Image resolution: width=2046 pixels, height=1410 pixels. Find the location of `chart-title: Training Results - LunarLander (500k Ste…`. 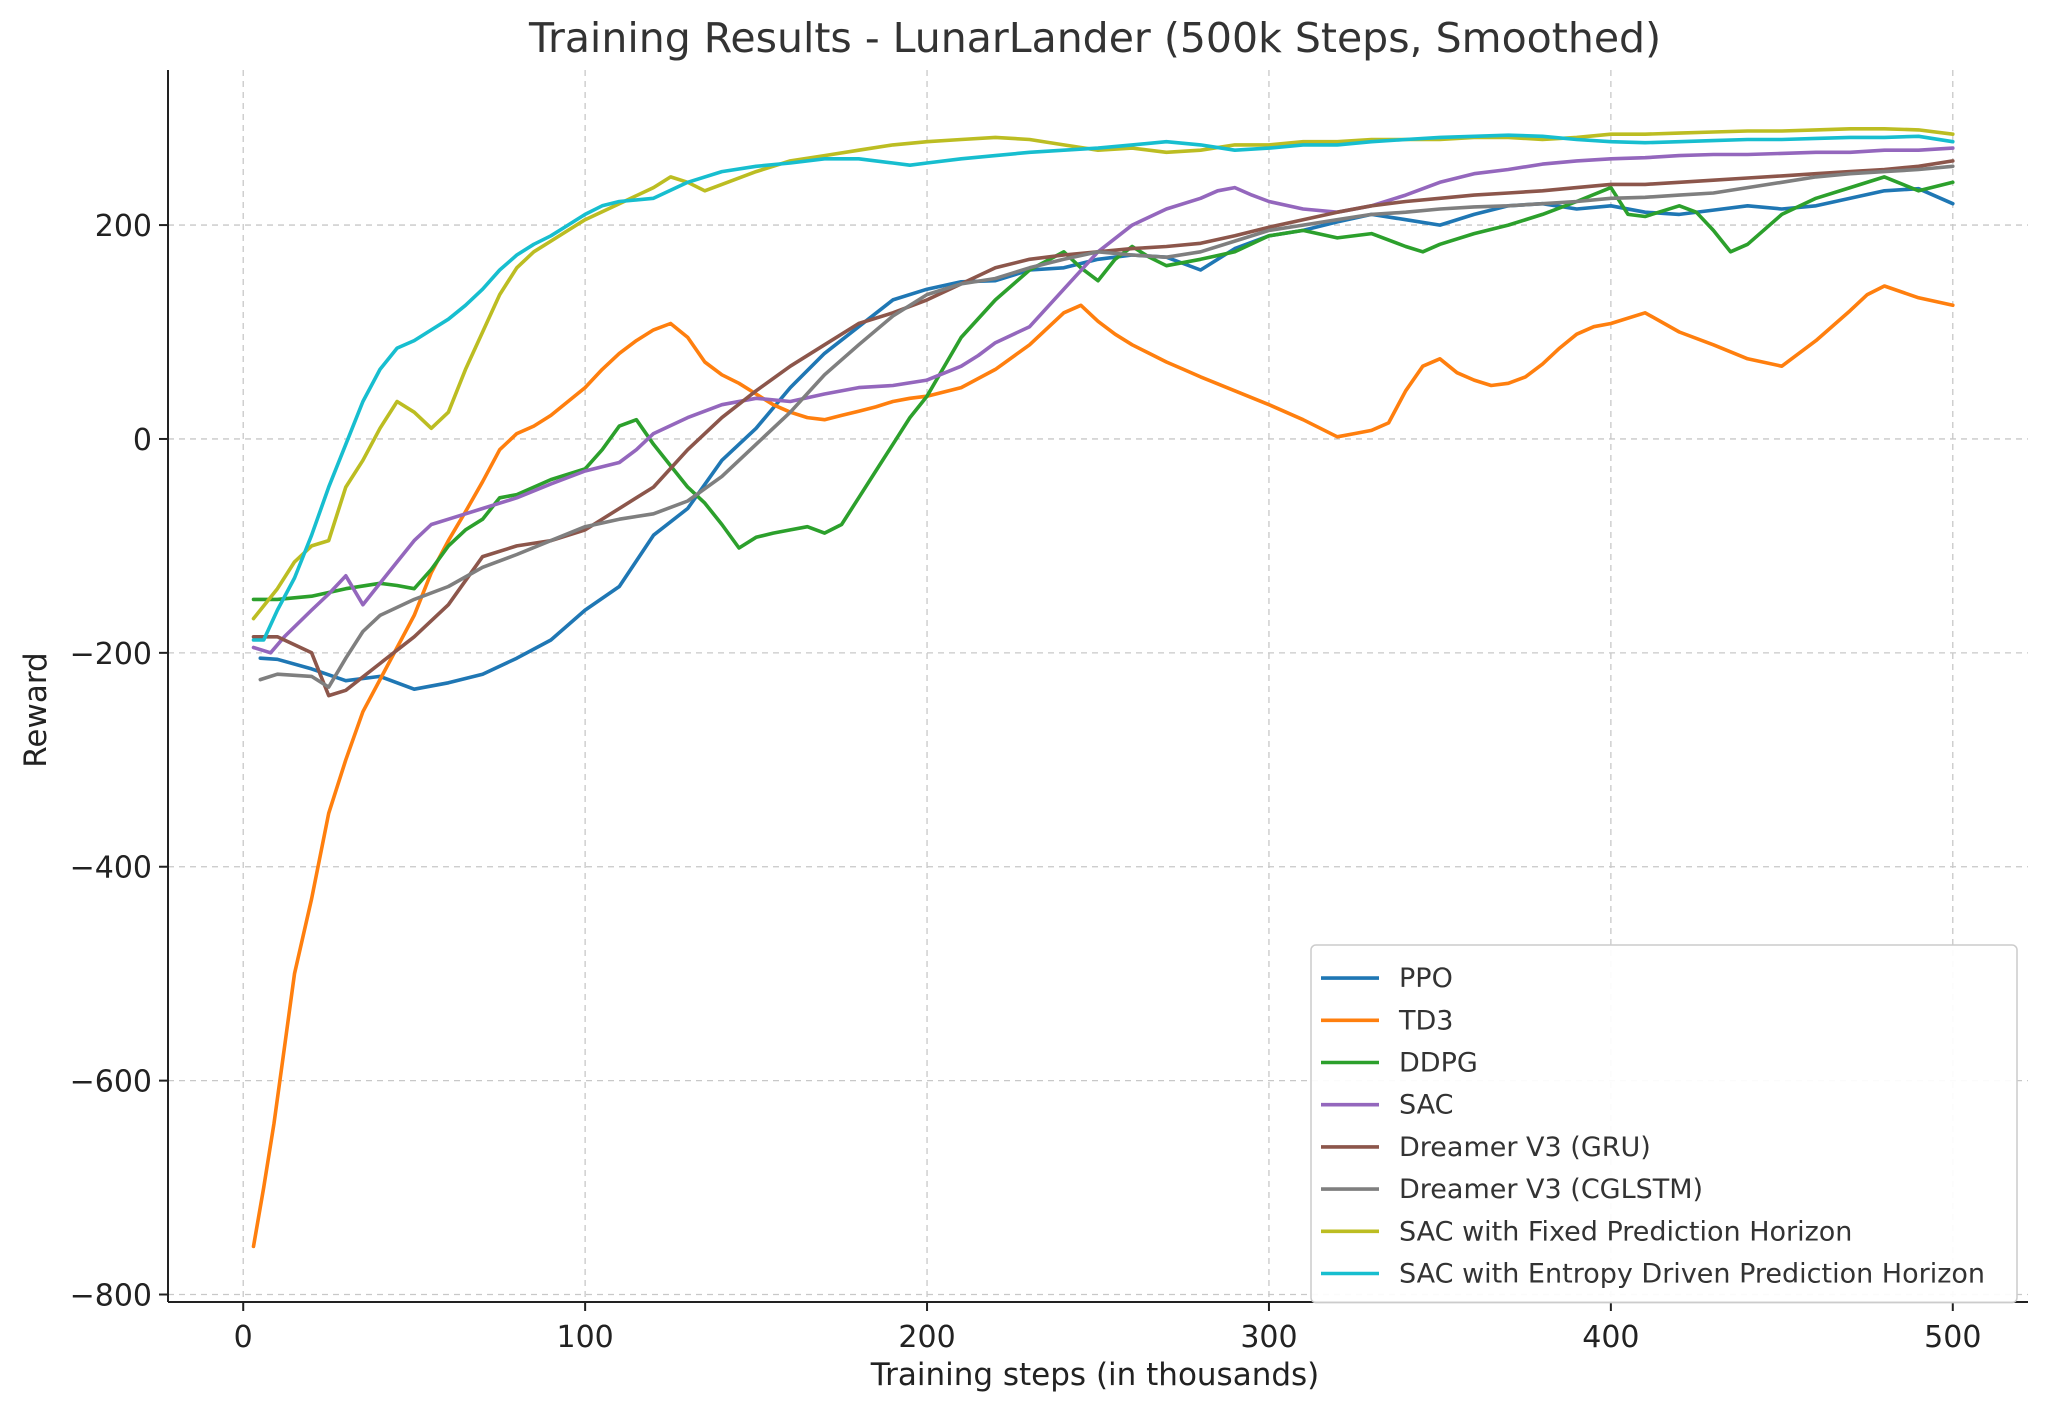

chart-title: Training Results - LunarLander (500k Ste… is located at coordinates (1094, 38).